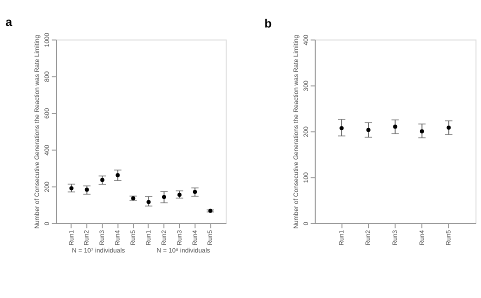  Describe the element at coordinates (268, 23) in the screenshot. I see `chart-title: b` at that location.